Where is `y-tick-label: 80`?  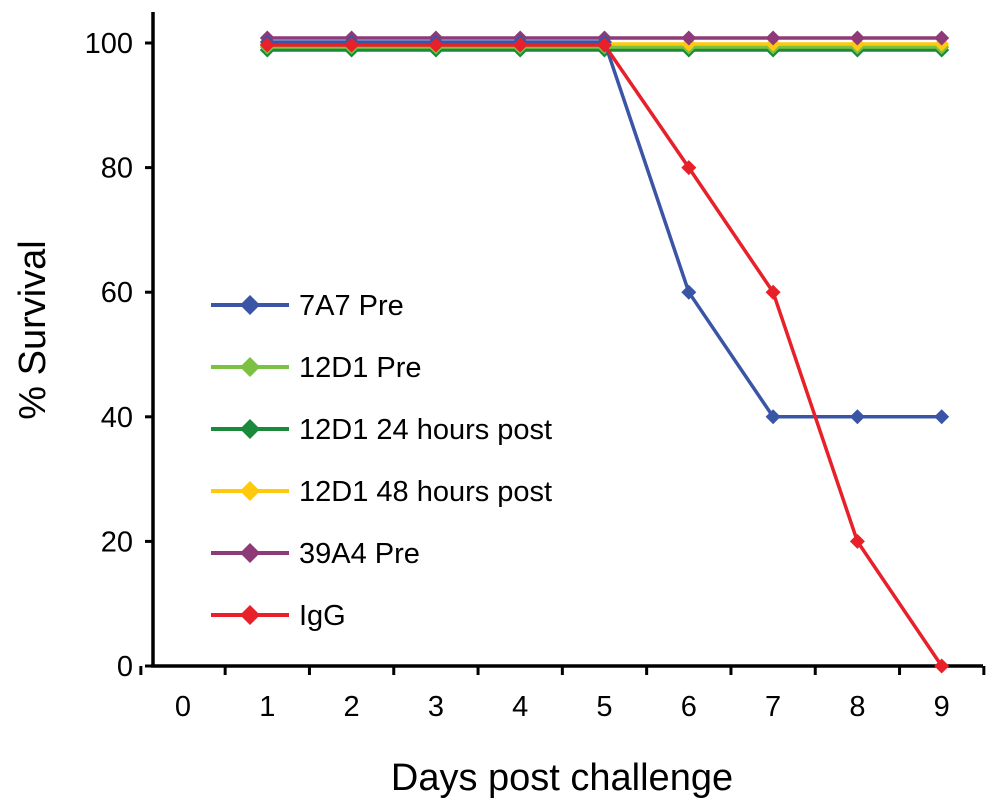
y-tick-label: 80 is located at coordinates (117, 169).